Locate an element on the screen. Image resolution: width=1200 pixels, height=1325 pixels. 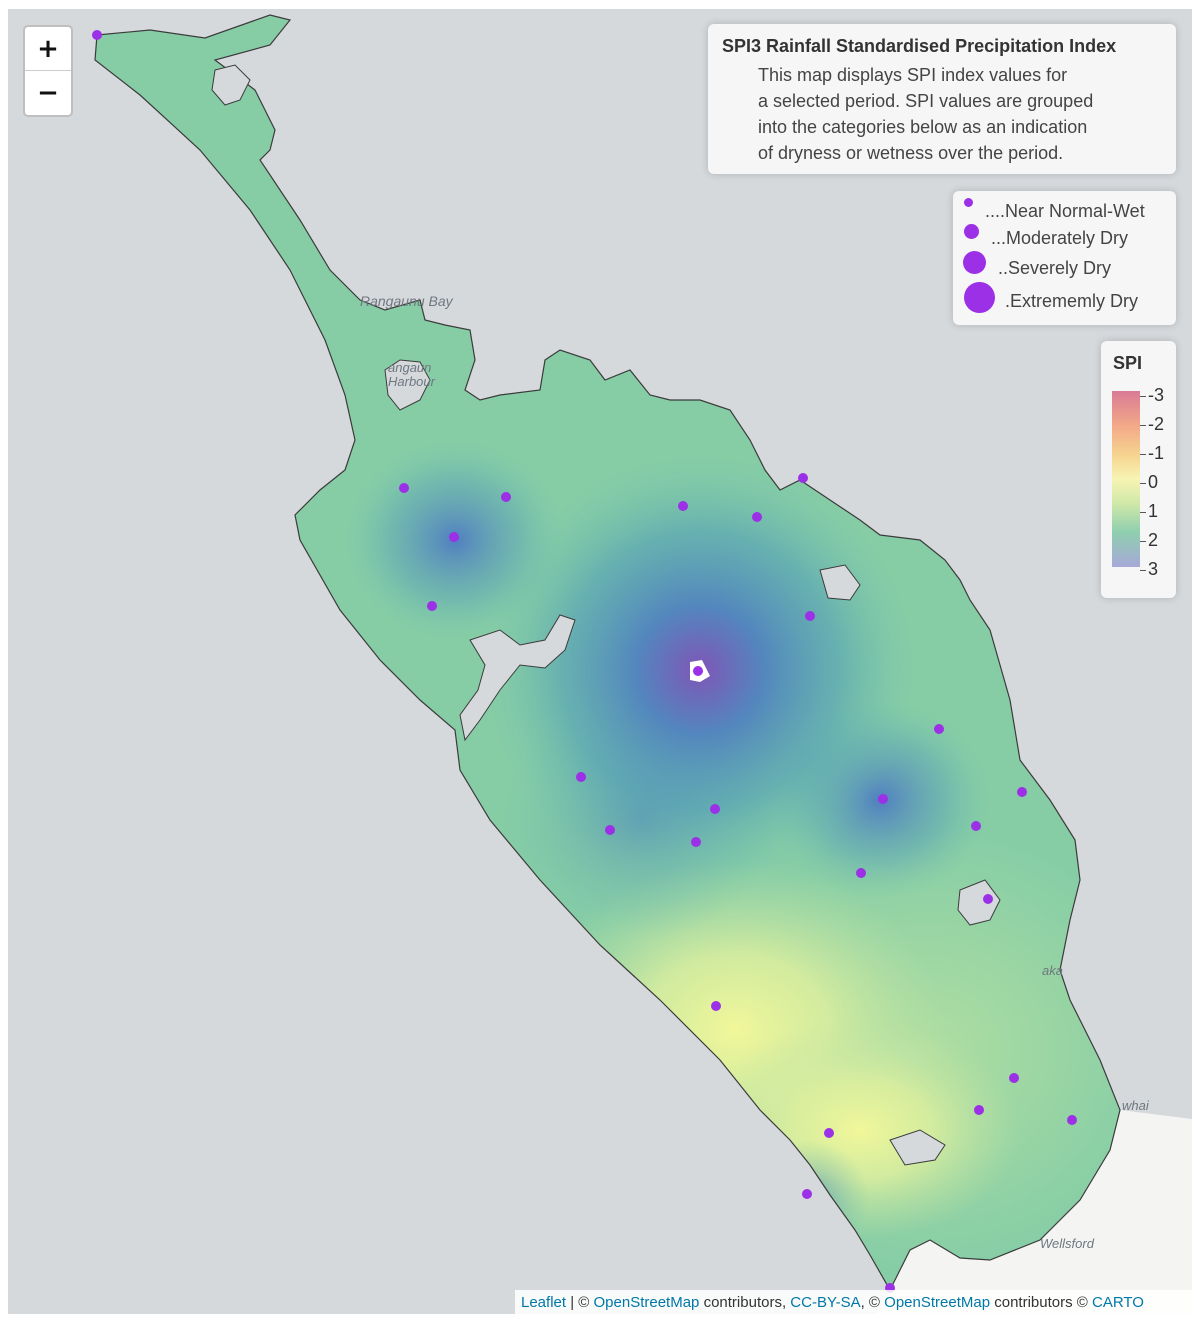
spi-color-legend: SPI -3 -2 -1 0 1 2 3 is located at coordinates (1138, 469).